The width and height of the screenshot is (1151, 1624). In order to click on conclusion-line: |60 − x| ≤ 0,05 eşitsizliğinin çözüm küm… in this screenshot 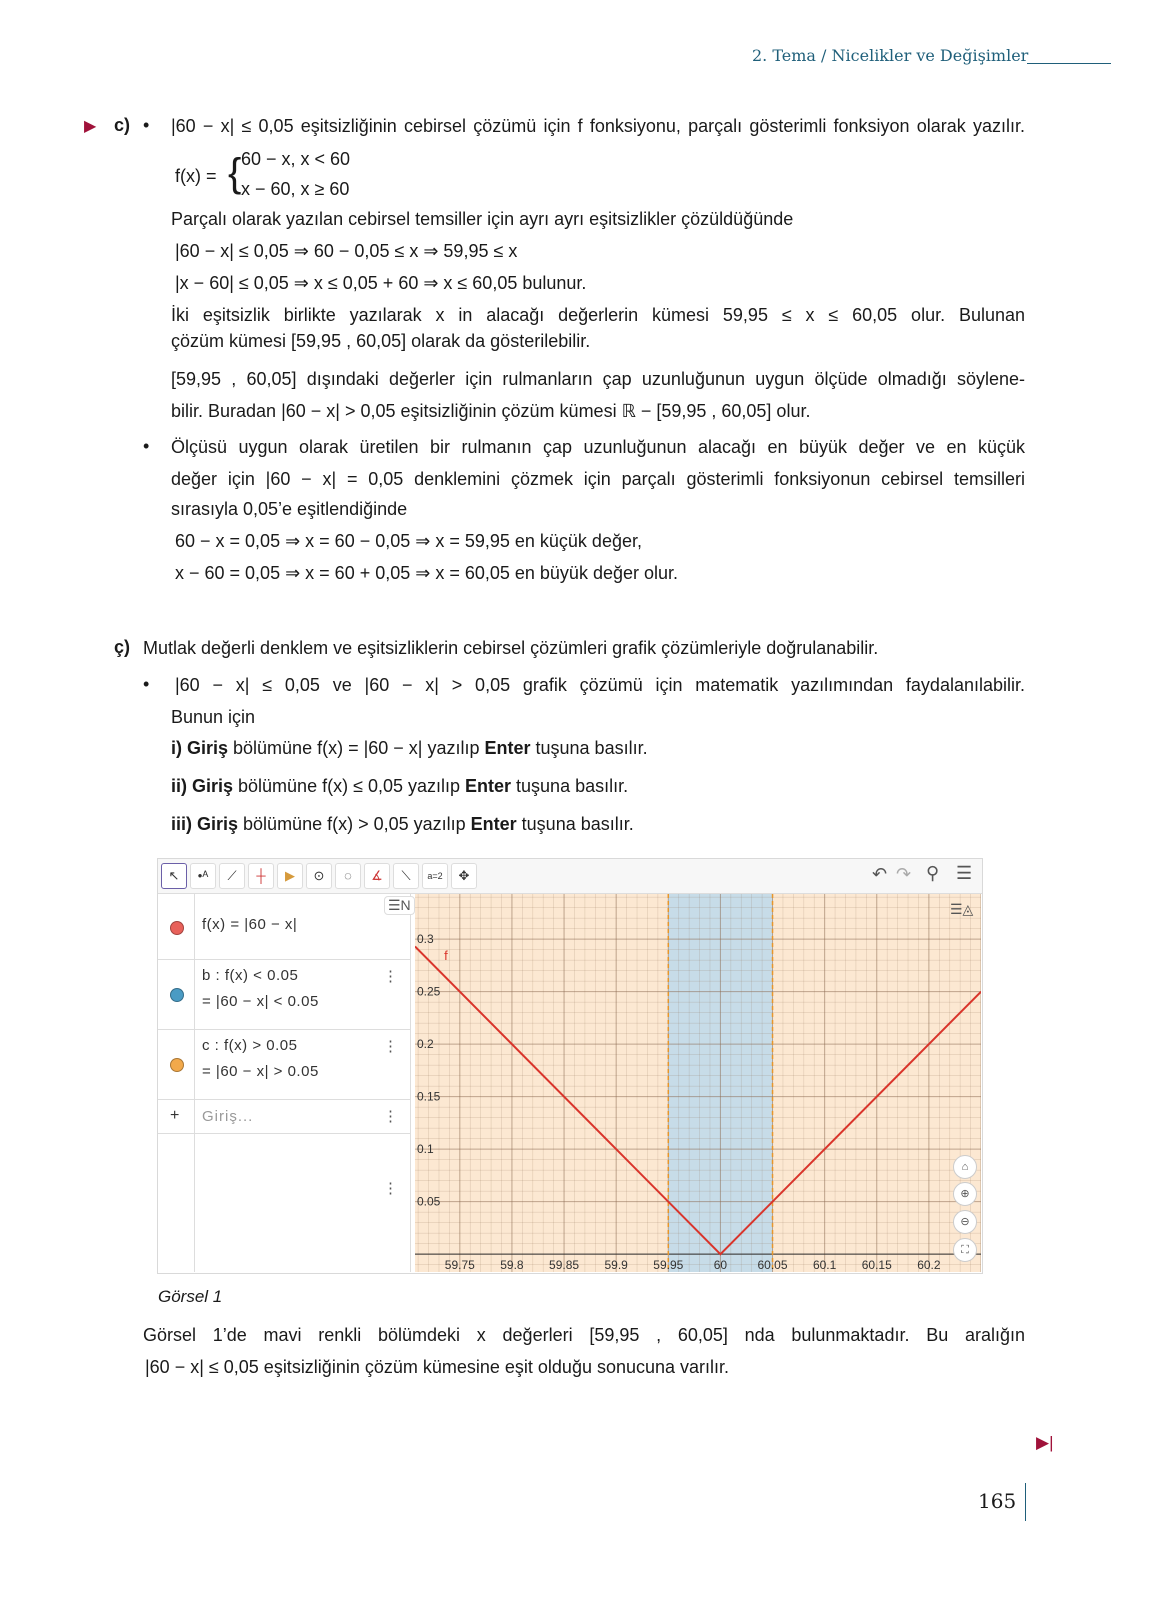, I will do `click(437, 1367)`.